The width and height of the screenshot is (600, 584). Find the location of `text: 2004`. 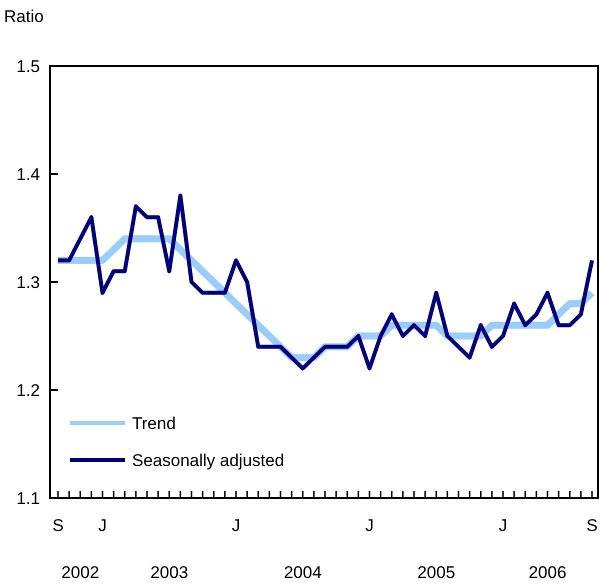

text: 2004 is located at coordinates (303, 572).